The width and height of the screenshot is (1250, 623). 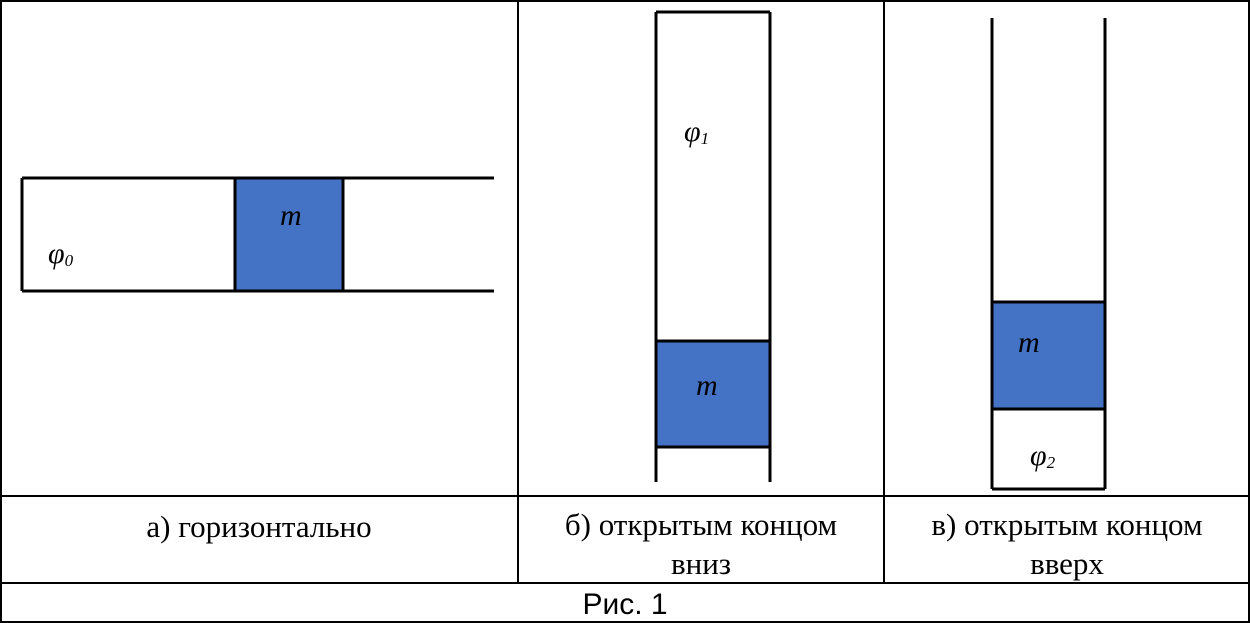 I want to click on caption-b-line2: вниз, so click(x=701, y=563).